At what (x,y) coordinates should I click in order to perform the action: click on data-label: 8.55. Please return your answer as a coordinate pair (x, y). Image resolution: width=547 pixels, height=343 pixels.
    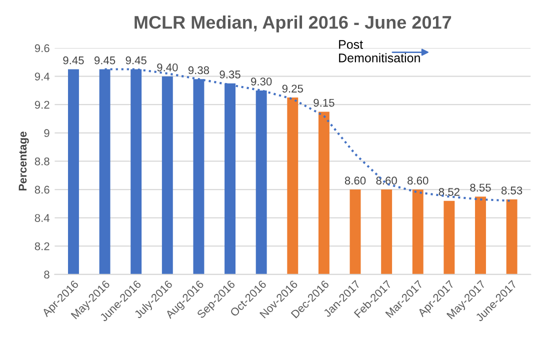
    Looking at the image, I should click on (480, 188).